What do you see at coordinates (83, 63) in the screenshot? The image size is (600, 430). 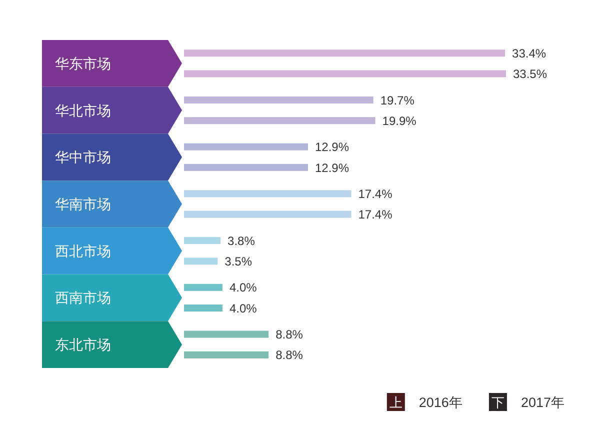 I see `y-tick-label: 华东市场` at bounding box center [83, 63].